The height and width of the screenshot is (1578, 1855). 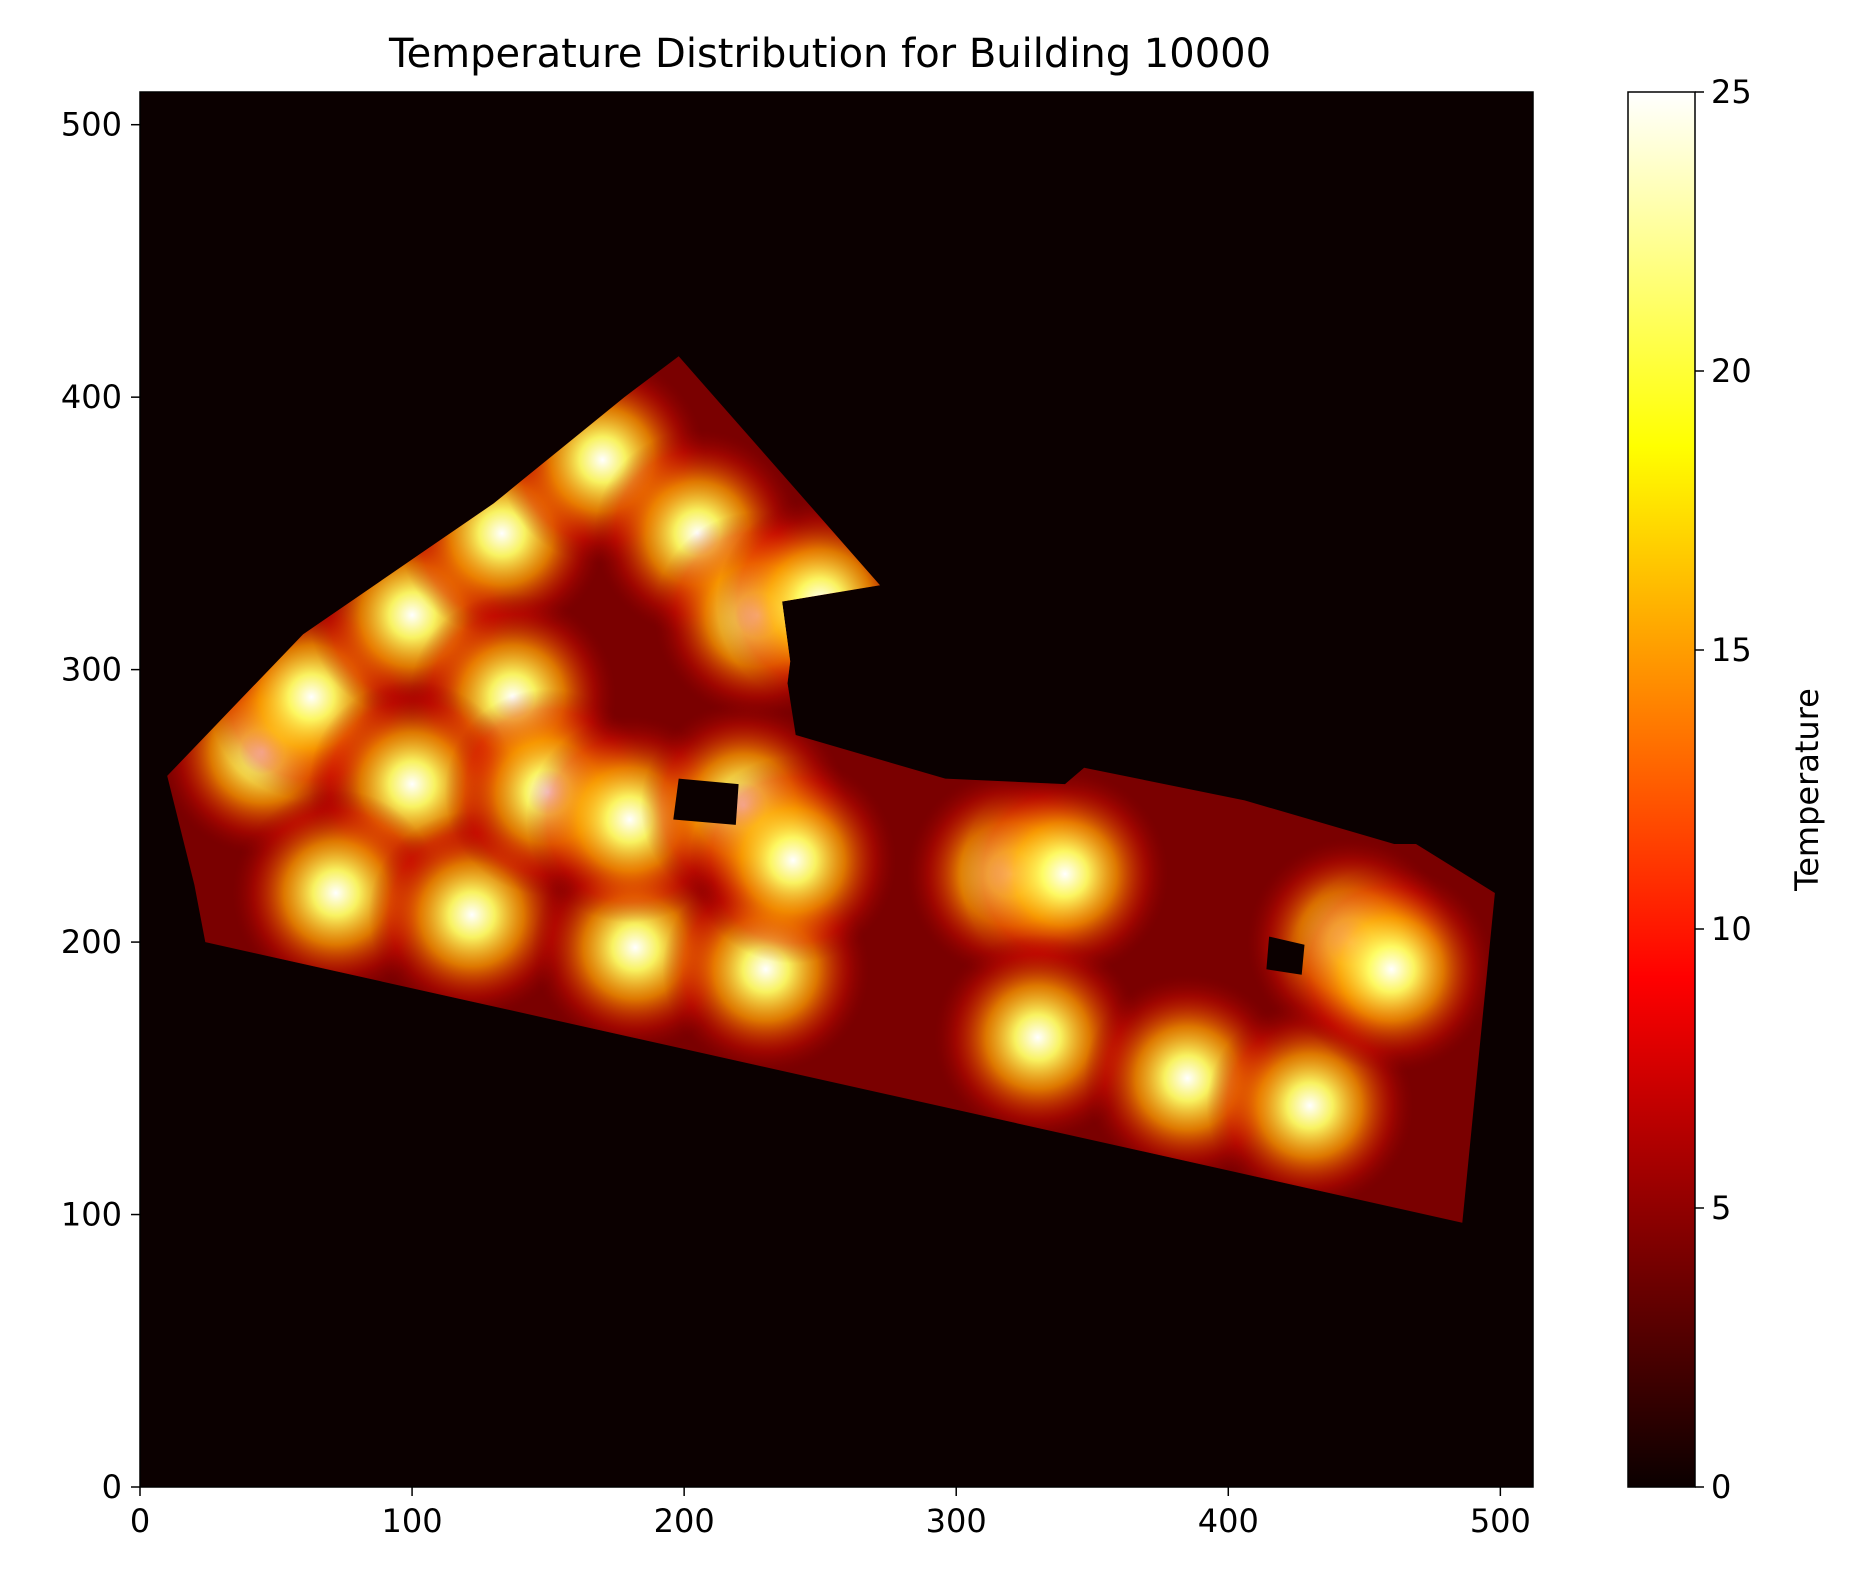 I want to click on colorbar-gradient, so click(x=1661, y=789).